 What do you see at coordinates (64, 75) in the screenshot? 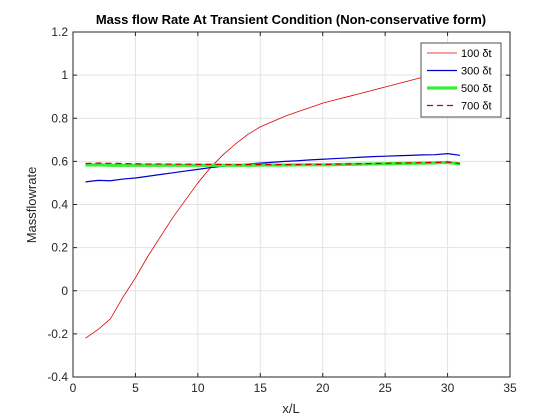
I see `y-tick-label: 1` at bounding box center [64, 75].